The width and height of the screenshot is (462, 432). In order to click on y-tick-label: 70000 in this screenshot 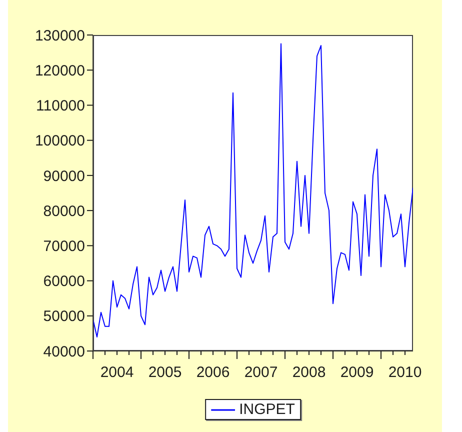, I will do `click(64, 246)`.